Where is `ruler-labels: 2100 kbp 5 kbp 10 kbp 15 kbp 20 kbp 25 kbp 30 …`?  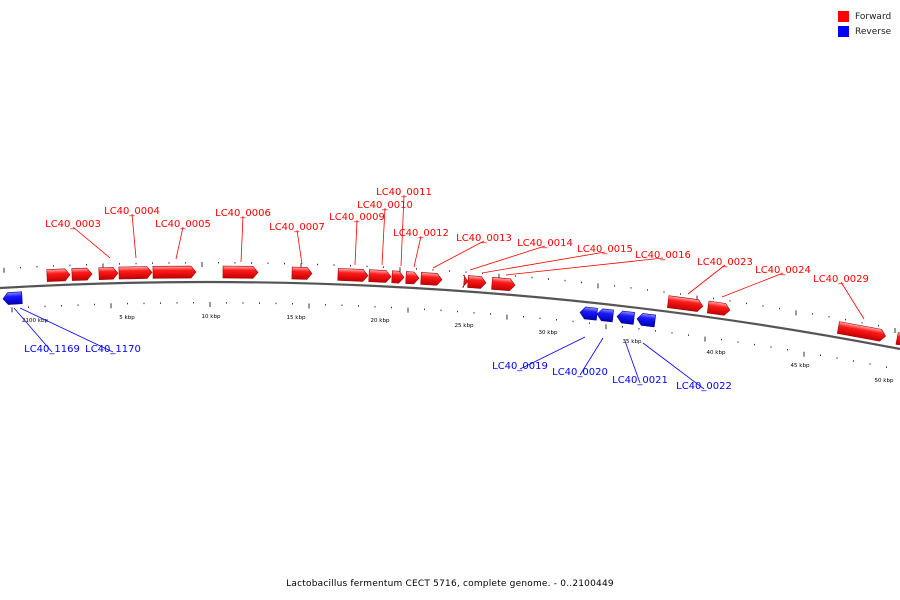 ruler-labels: 2100 kbp 5 kbp 10 kbp 15 kbp 20 kbp 25 kbp 30 … is located at coordinates (458, 349).